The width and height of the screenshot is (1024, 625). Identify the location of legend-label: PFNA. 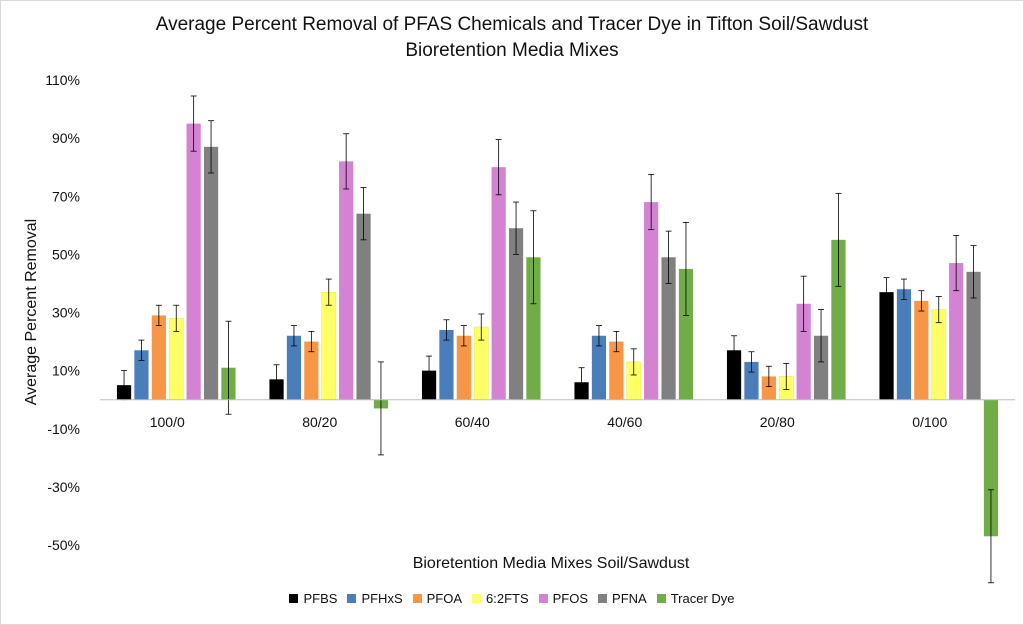
(629, 598).